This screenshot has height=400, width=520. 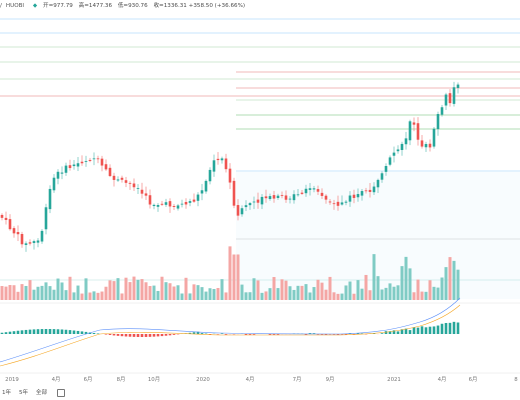 I want to click on calendar-icon, so click(x=60, y=392).